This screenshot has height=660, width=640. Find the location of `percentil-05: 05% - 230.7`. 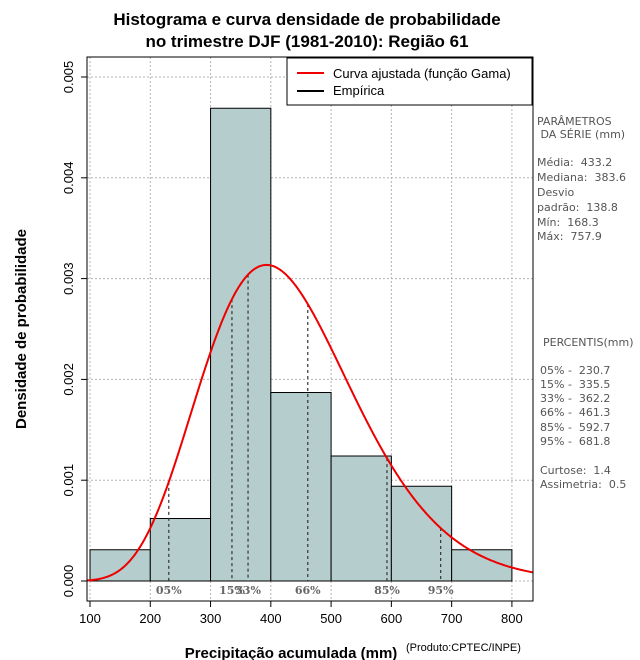

percentil-05: 05% - 230.7 is located at coordinates (575, 370).